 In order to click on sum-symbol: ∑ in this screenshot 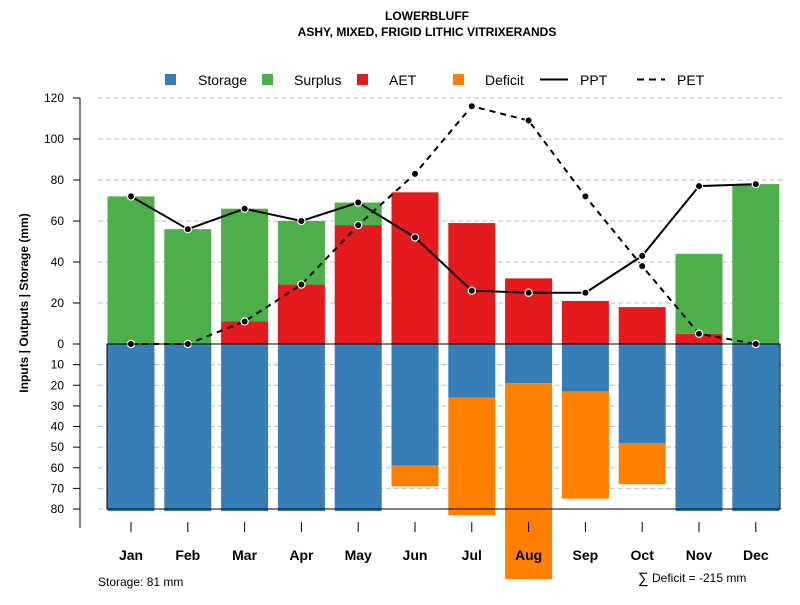, I will do `click(643, 578)`.